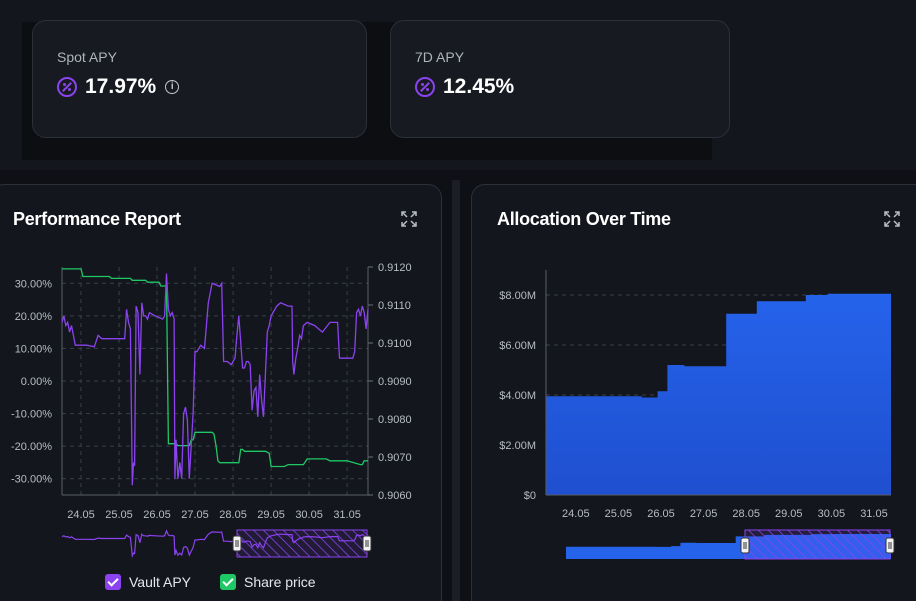 This screenshot has height=601, width=916. I want to click on vault-apy-line, so click(215, 379).